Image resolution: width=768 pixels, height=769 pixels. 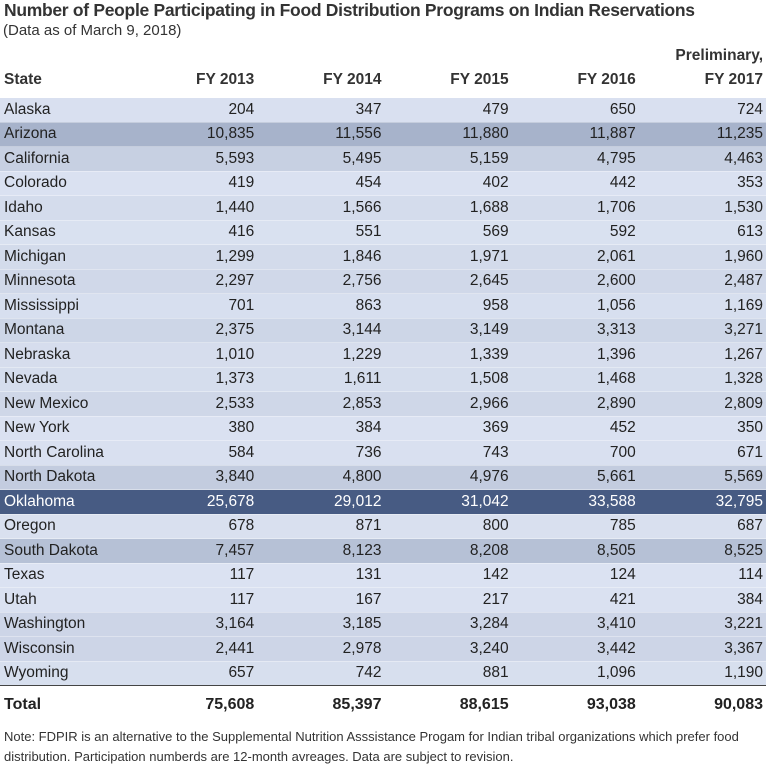 I want to click on column-header: FY 2016, so click(x=575, y=71).